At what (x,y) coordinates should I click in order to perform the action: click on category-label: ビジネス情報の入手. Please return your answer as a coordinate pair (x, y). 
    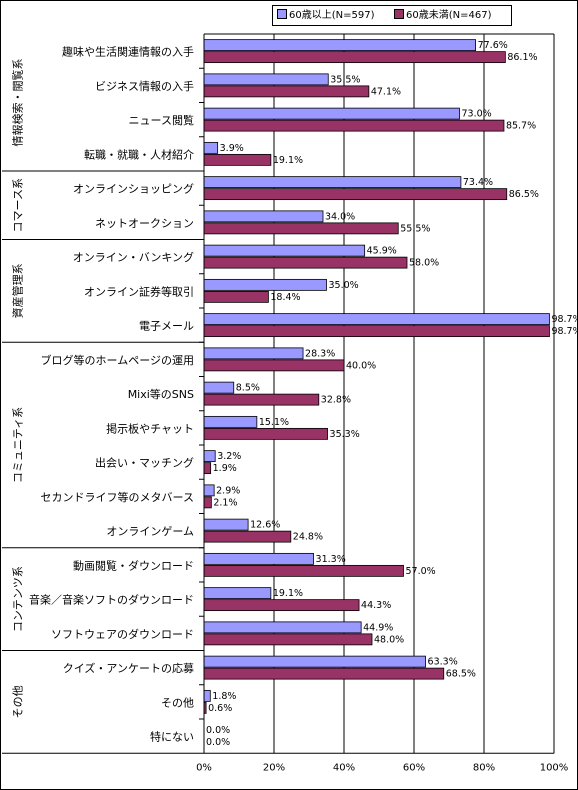
    Looking at the image, I should click on (144, 86).